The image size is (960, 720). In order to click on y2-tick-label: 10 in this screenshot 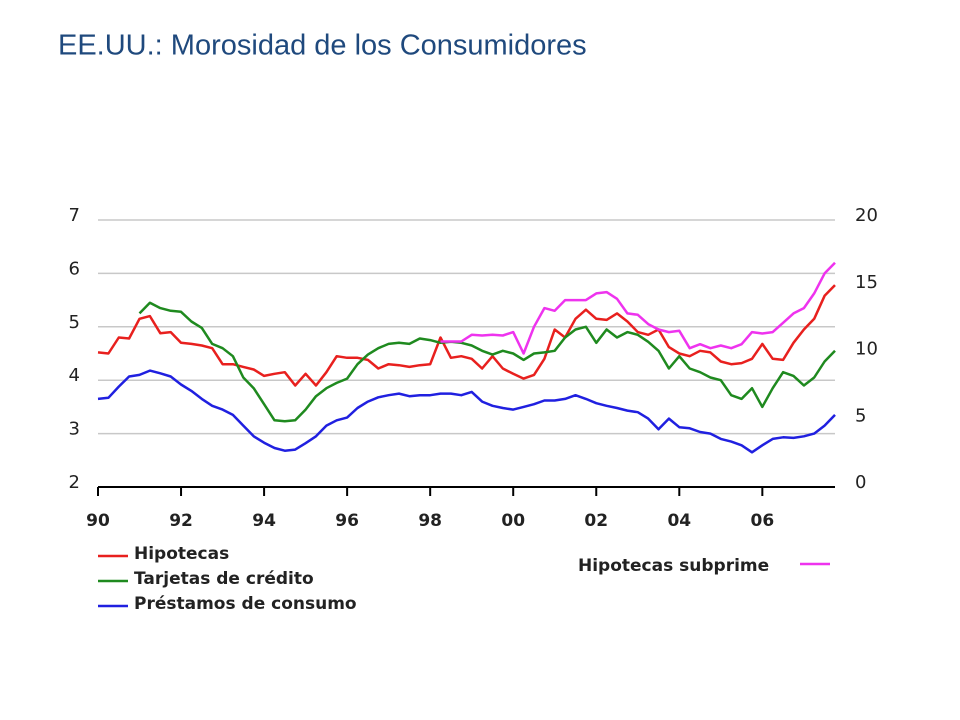, I will do `click(866, 349)`.